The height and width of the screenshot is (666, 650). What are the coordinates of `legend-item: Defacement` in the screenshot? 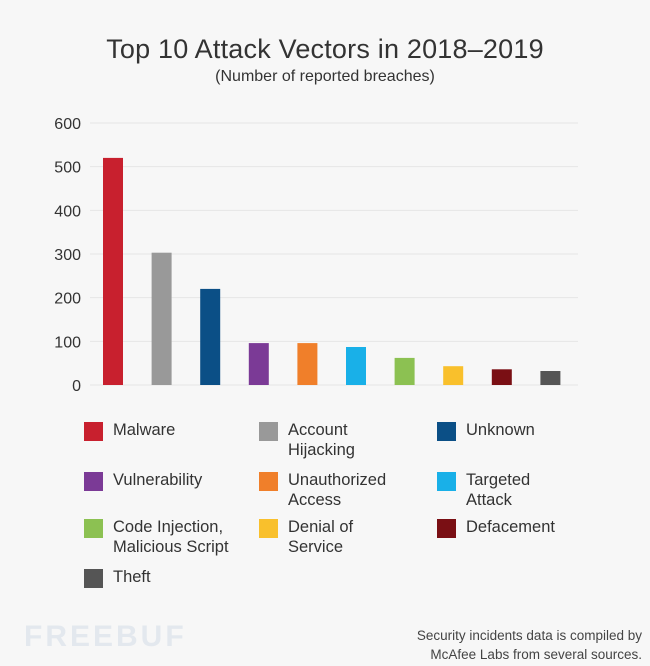 It's located at (522, 527).